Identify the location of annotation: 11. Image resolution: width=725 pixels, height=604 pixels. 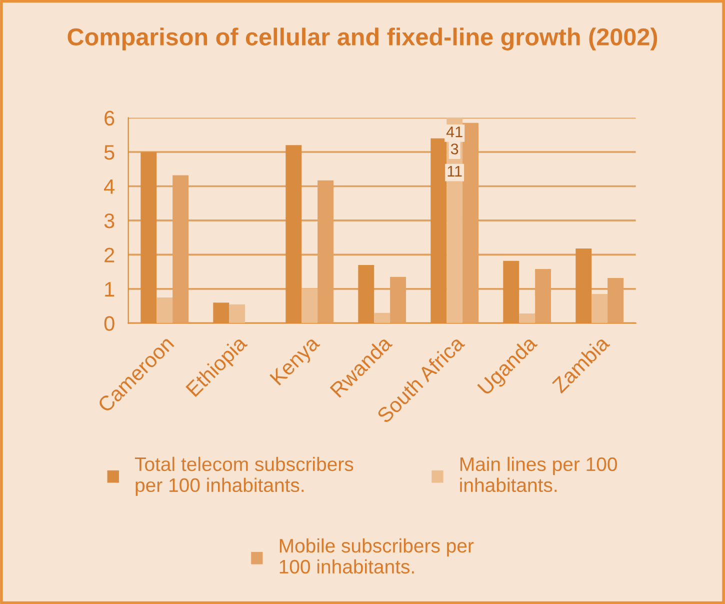
(455, 171).